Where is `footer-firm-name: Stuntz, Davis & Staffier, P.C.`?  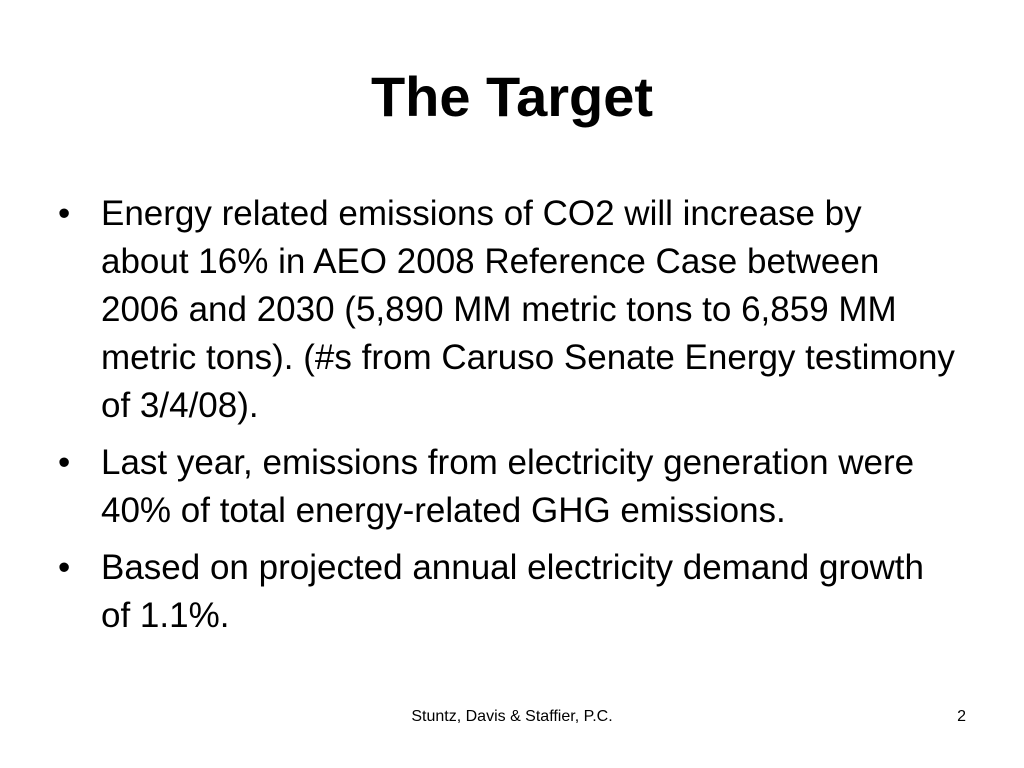 footer-firm-name: Stuntz, Davis & Staffier, P.C. is located at coordinates (512, 716).